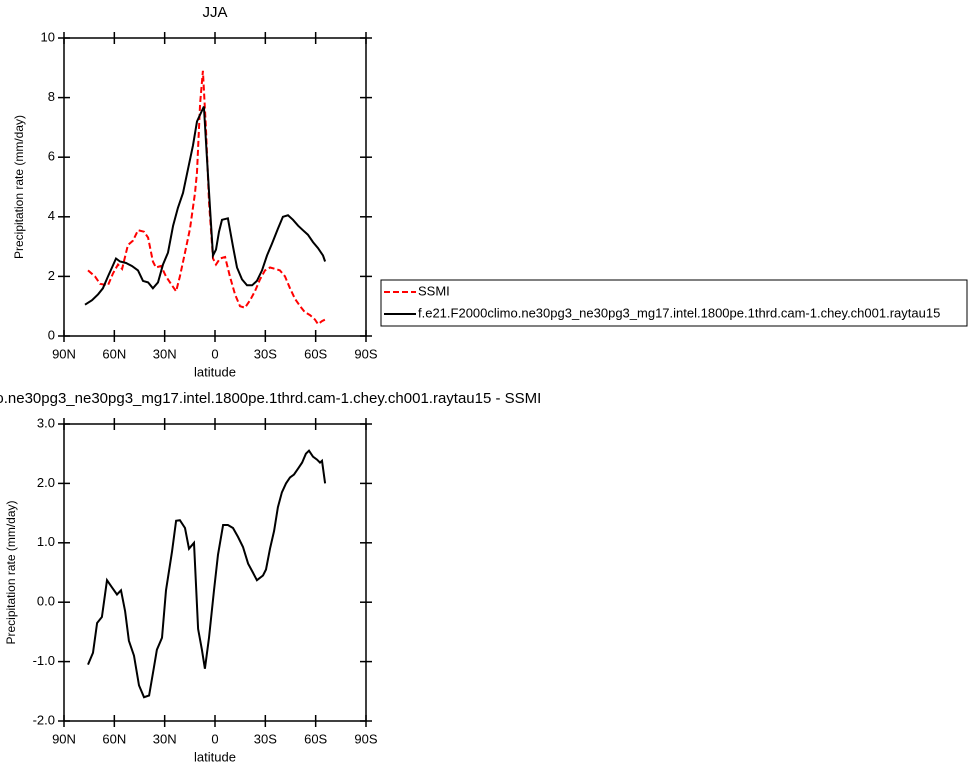 Image resolution: width=974 pixels, height=780 pixels. I want to click on legend-box, so click(674, 303).